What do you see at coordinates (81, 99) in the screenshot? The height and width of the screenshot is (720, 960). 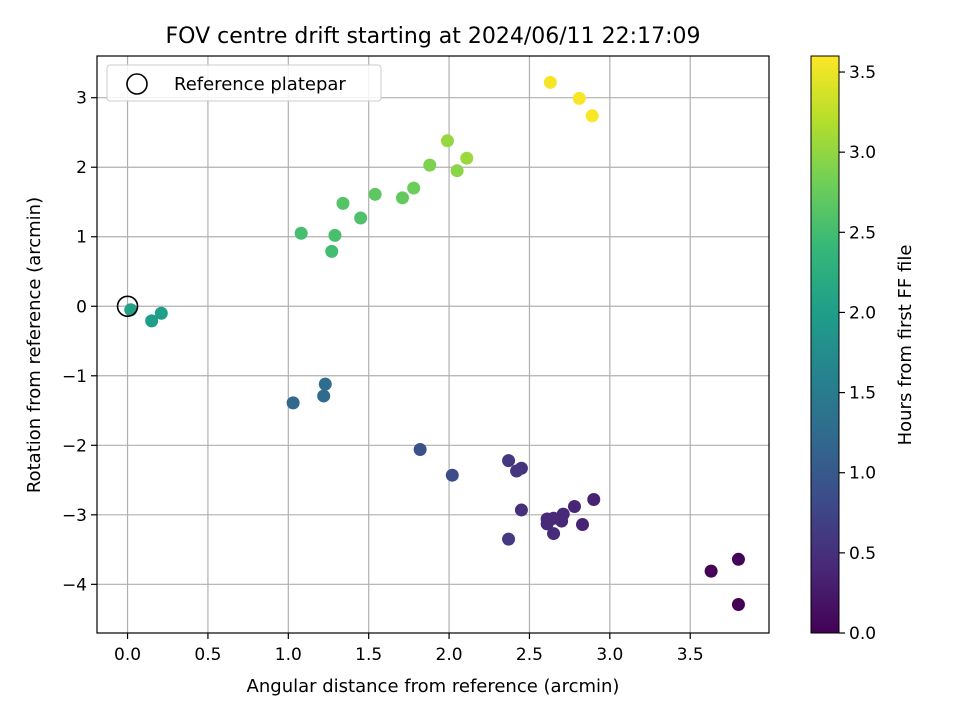 I see `y-tick-label: 3` at bounding box center [81, 99].